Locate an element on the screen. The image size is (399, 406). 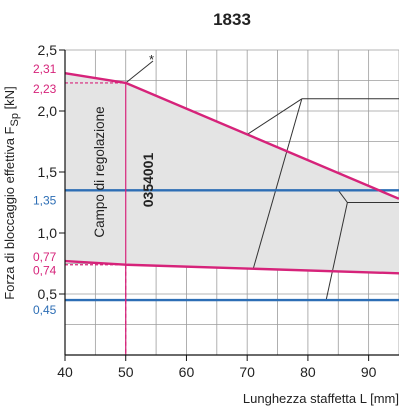
x-tick-label: 60 is located at coordinates (187, 372).